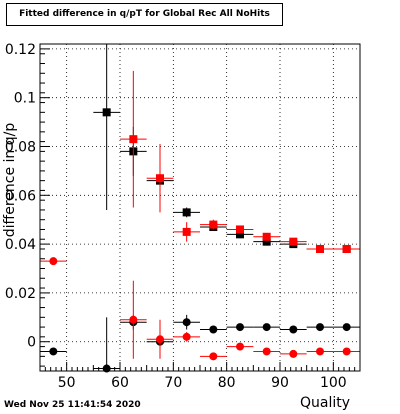 This screenshot has width=400, height=414. What do you see at coordinates (72, 405) in the screenshot?
I see `datestamp: Wed Nov 25 11:41:54 2020` at bounding box center [72, 405].